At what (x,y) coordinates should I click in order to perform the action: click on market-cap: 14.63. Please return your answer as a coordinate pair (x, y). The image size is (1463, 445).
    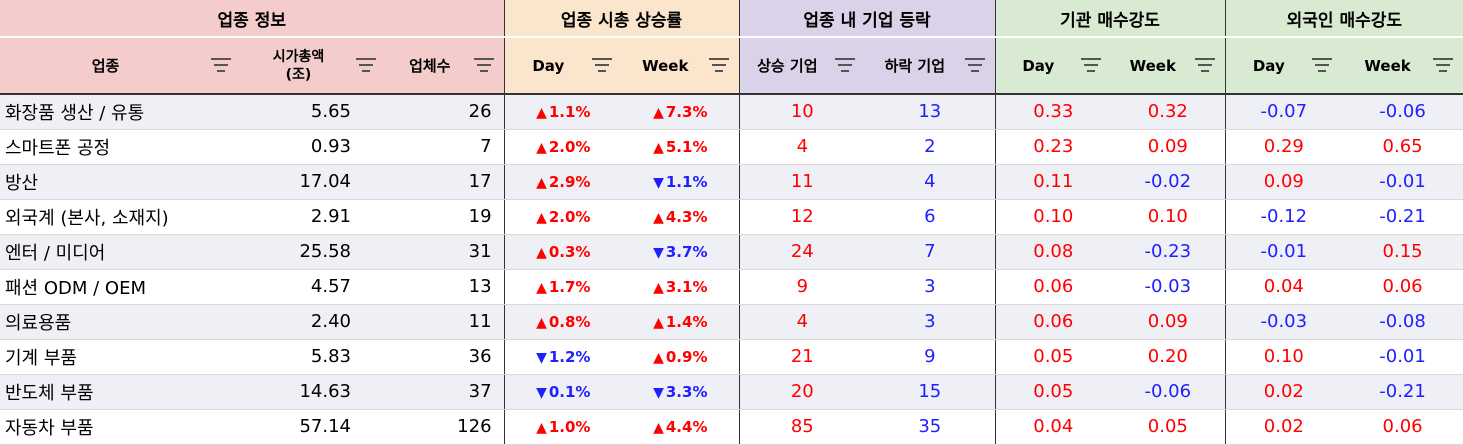
    Looking at the image, I should click on (313, 392).